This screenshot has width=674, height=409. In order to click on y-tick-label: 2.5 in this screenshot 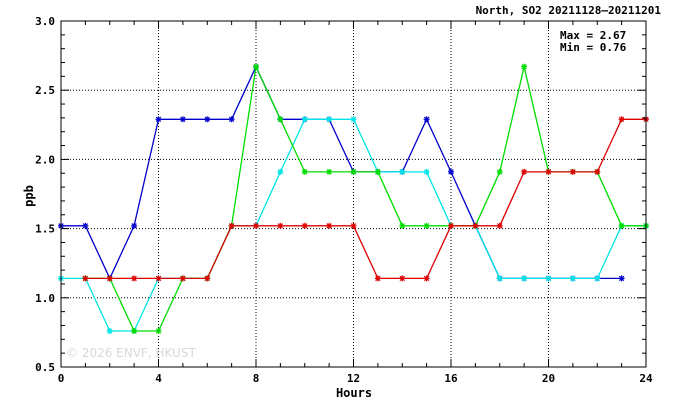, I will do `click(45, 90)`.